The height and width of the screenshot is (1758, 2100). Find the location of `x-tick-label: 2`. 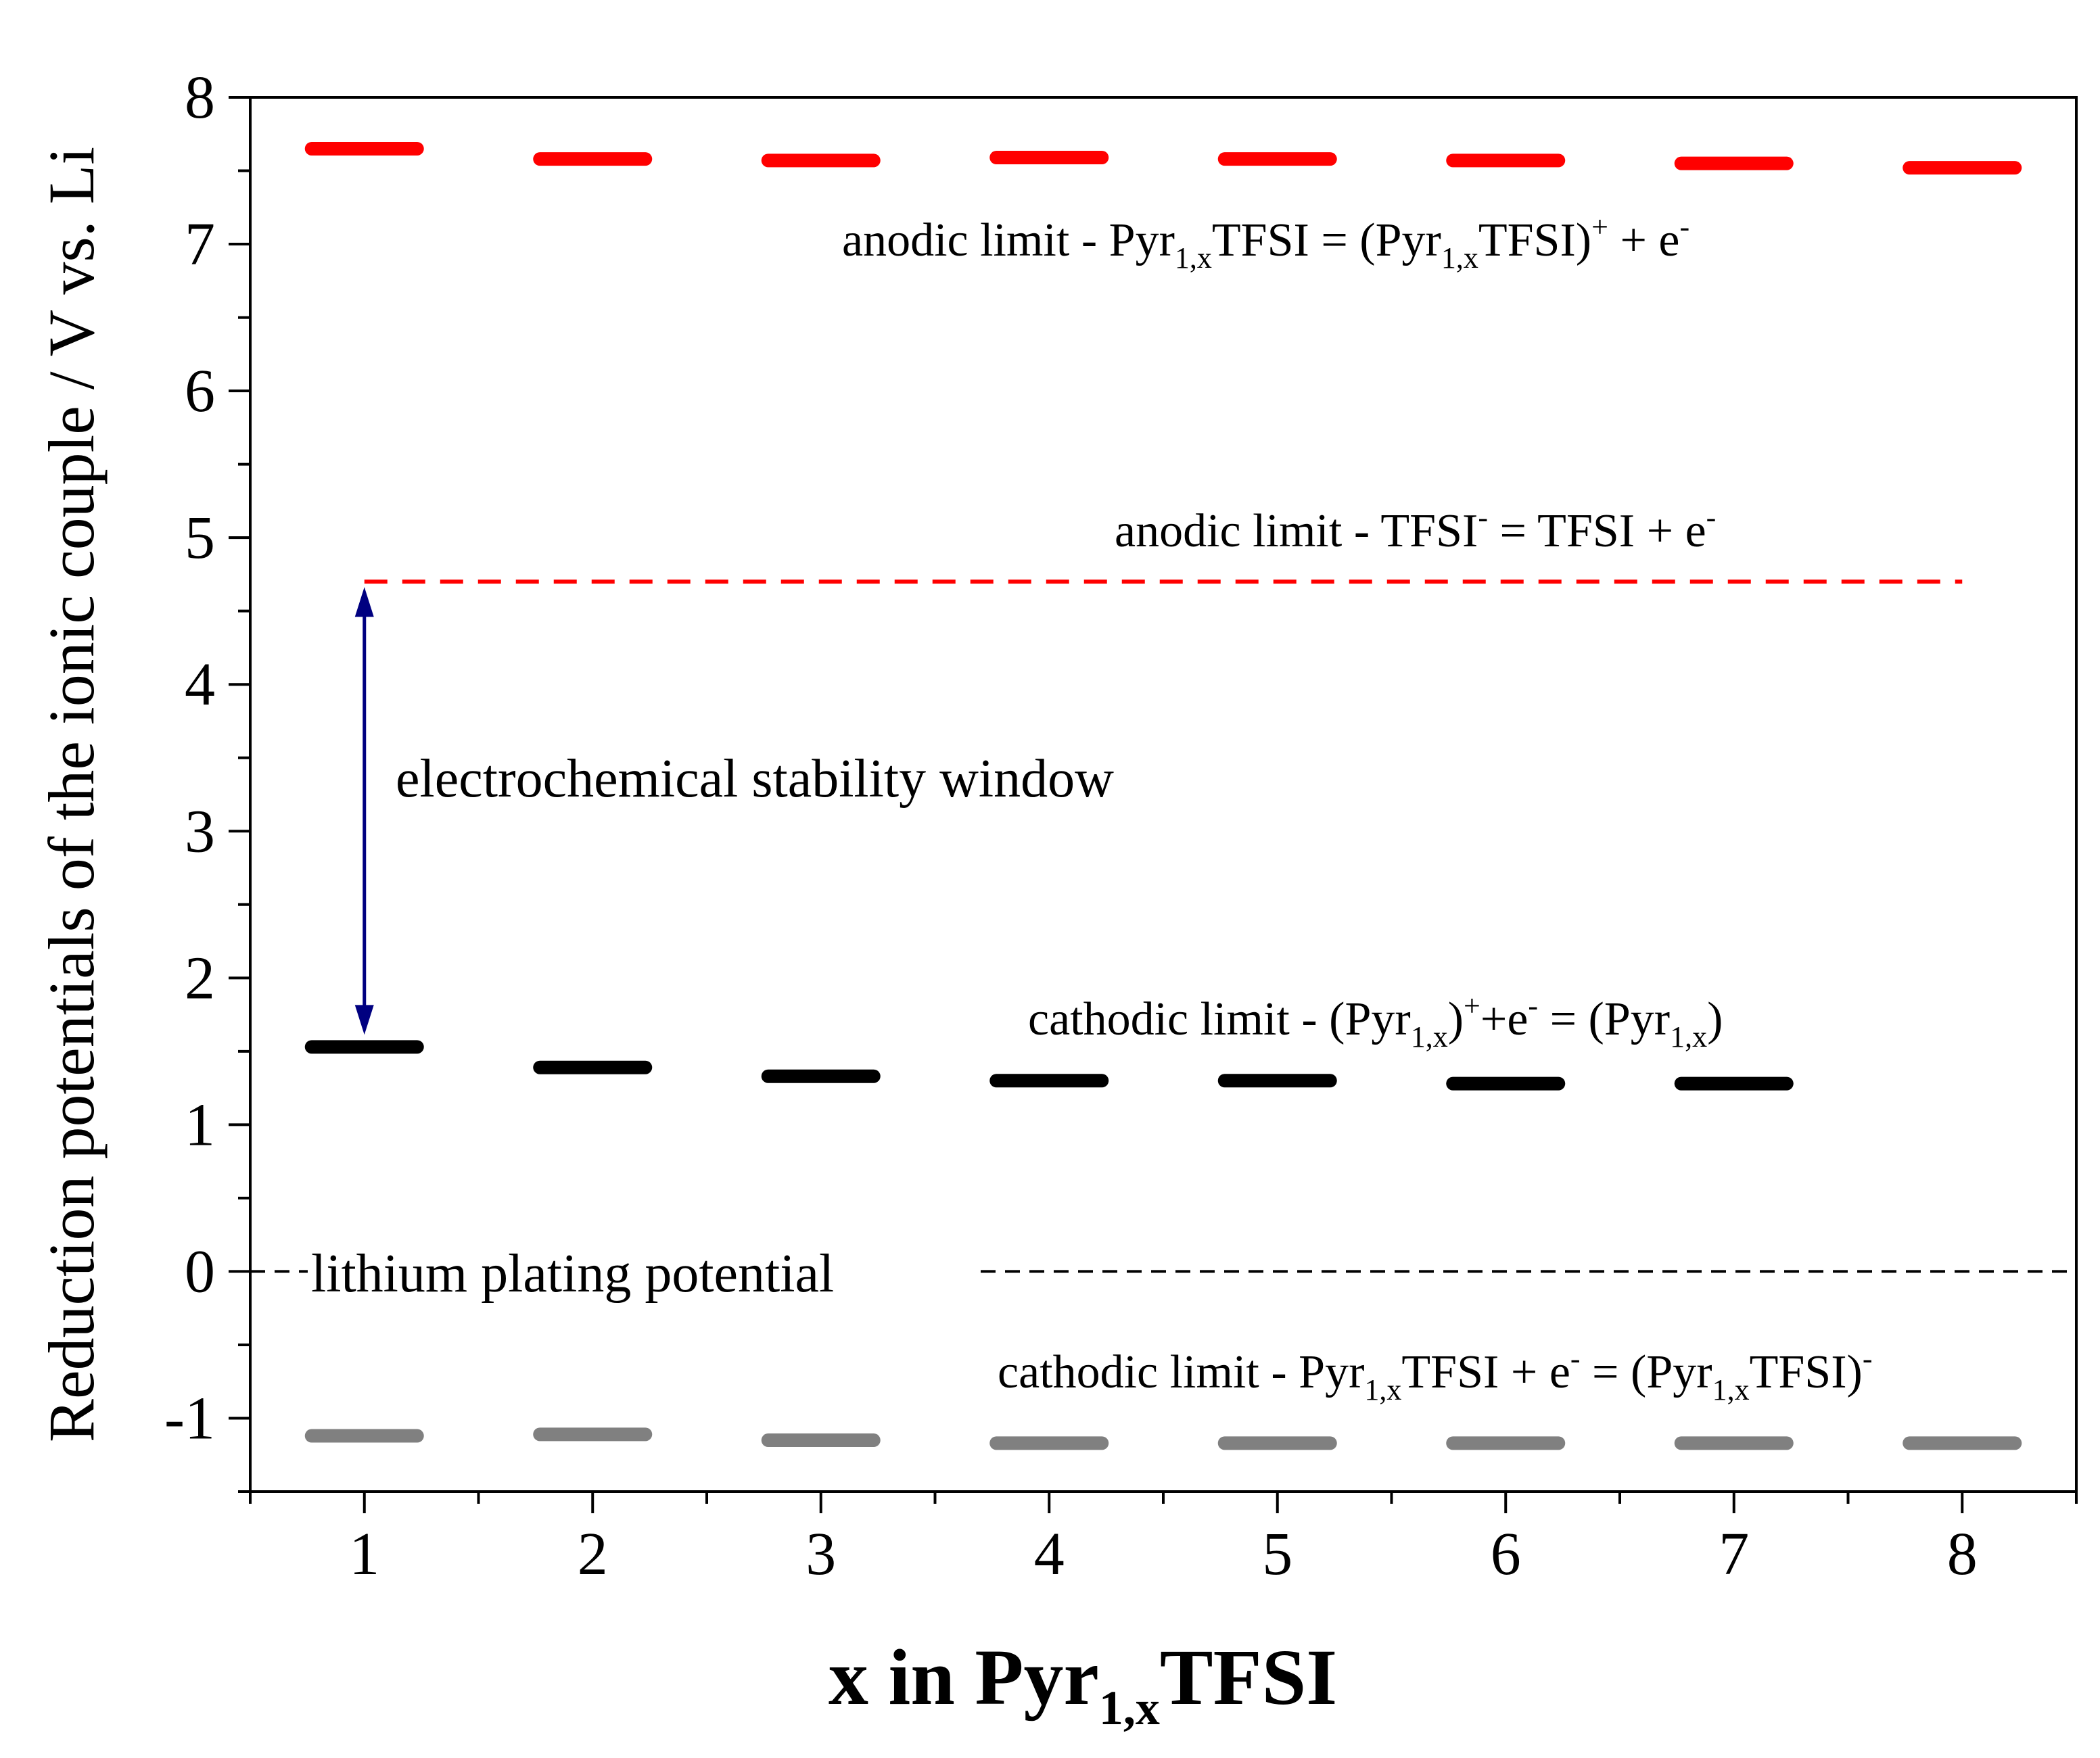

x-tick-label: 2 is located at coordinates (593, 1554).